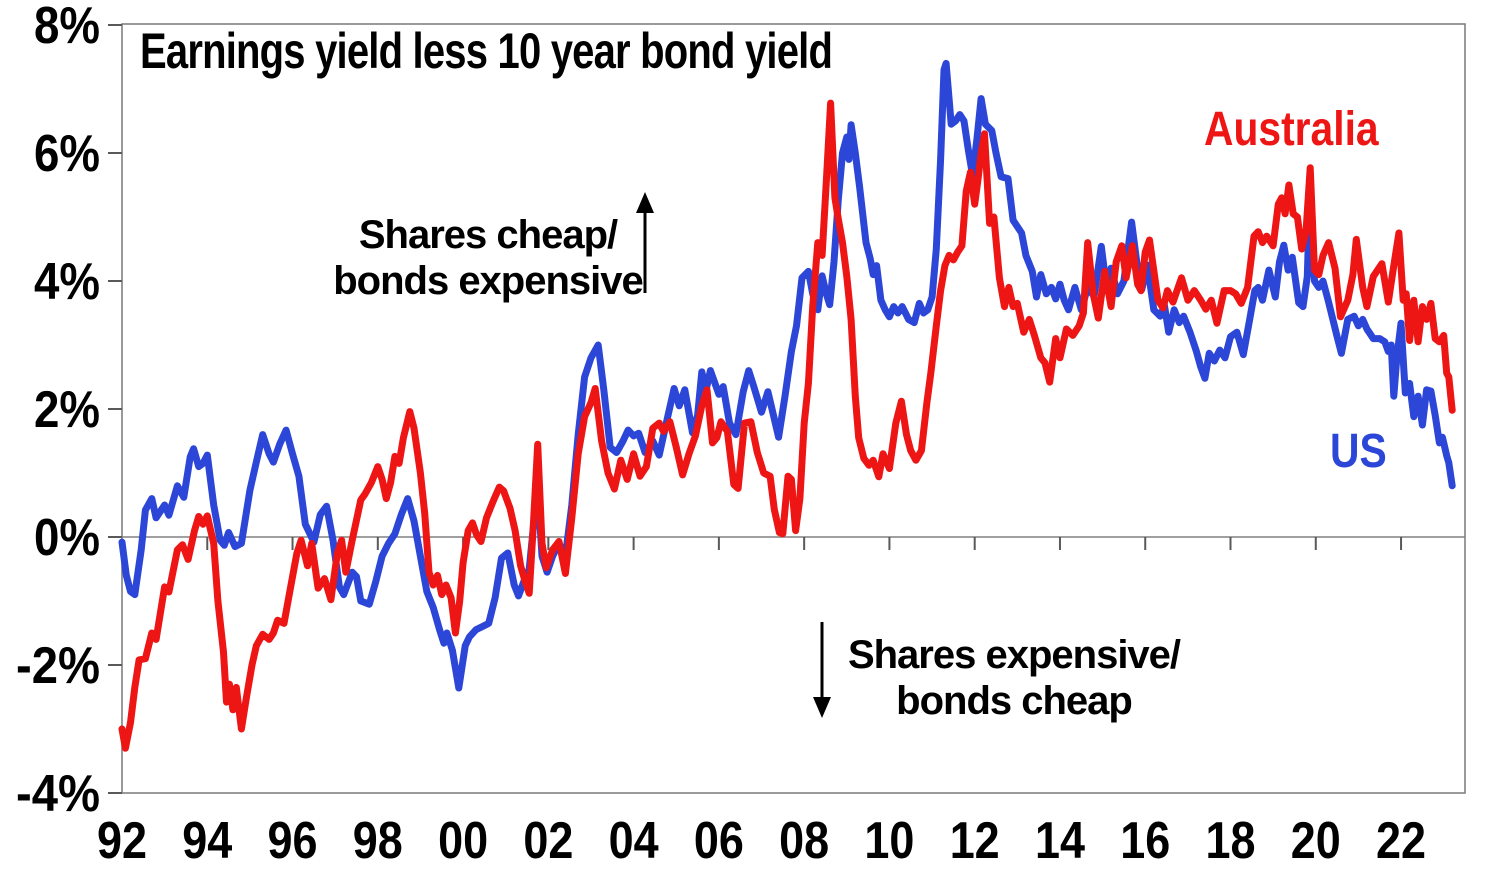 Image resolution: width=1508 pixels, height=876 pixels. I want to click on x-tick-label: 02, so click(548, 841).